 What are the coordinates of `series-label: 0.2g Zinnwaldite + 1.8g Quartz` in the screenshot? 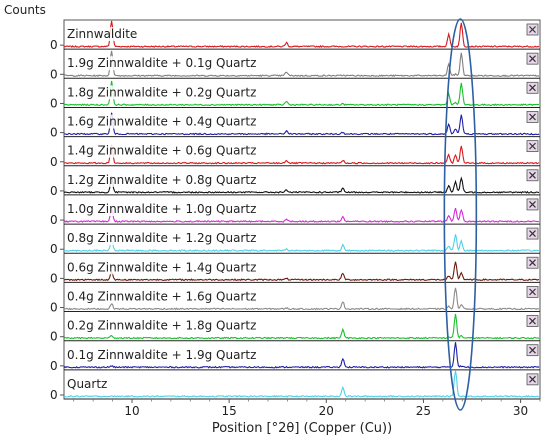 It's located at (161, 326).